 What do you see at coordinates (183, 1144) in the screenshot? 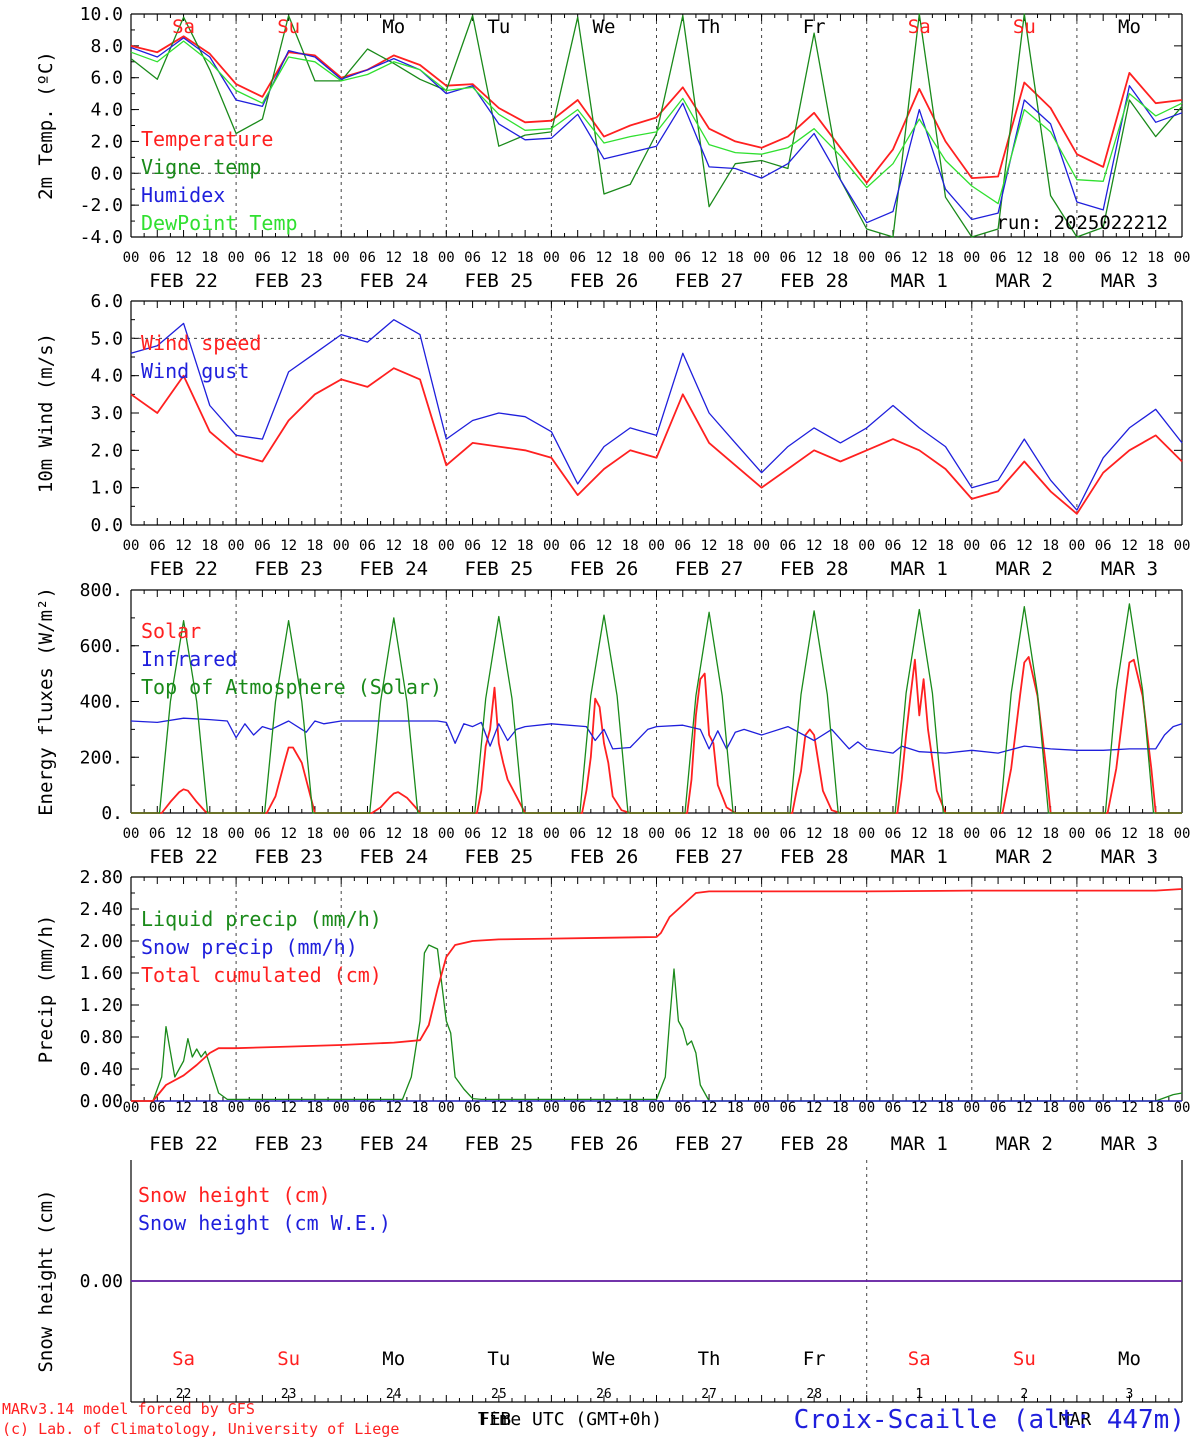
I see `date-label: FEB 22` at bounding box center [183, 1144].